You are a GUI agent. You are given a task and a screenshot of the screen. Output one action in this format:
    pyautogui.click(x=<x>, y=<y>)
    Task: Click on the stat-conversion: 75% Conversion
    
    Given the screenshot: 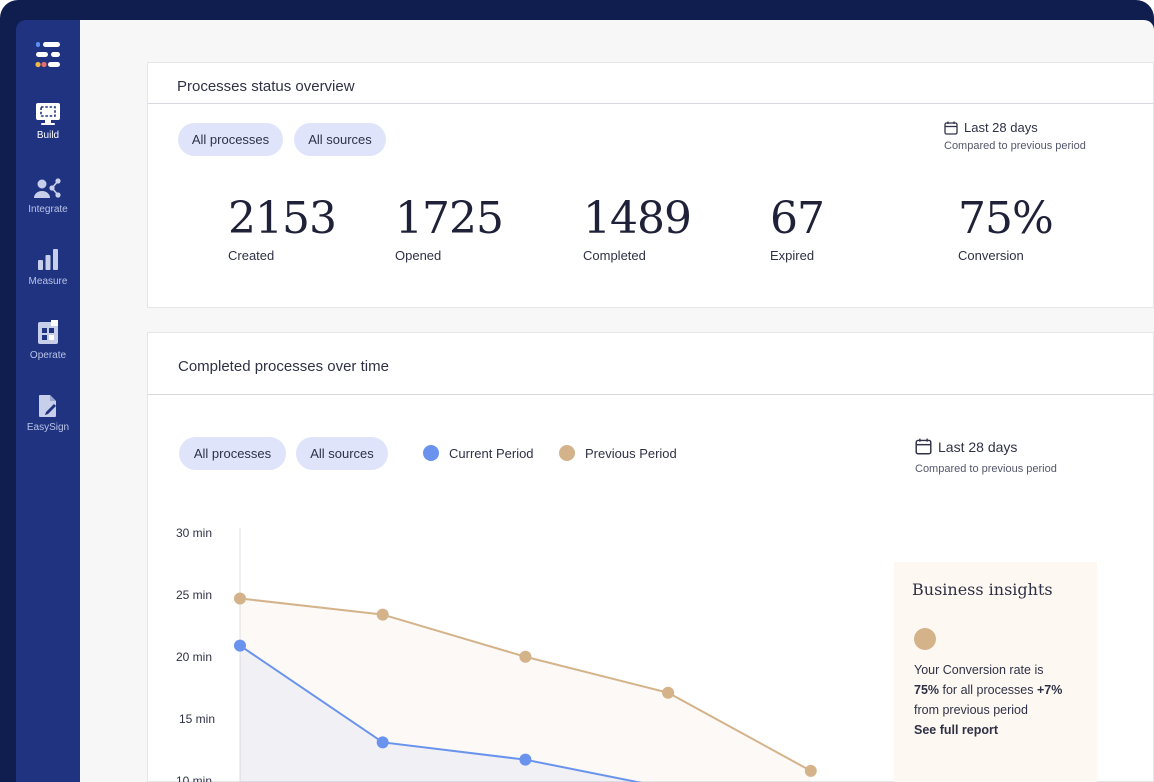 What is the action you would take?
    pyautogui.click(x=1006, y=228)
    